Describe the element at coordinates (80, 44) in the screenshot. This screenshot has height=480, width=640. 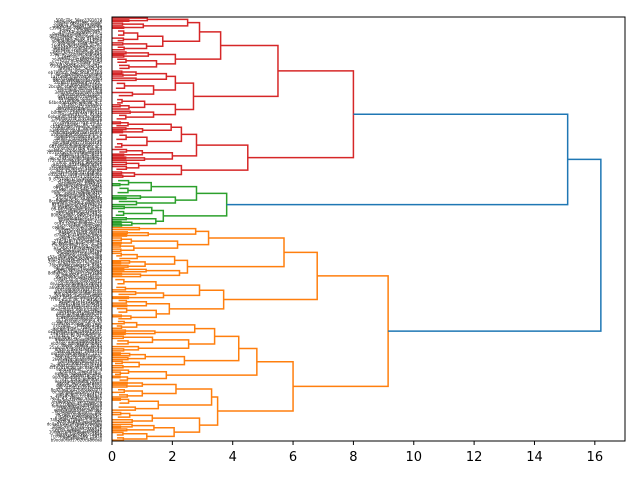
I see `leaf-label: 3535o55cco68_005o3` at that location.